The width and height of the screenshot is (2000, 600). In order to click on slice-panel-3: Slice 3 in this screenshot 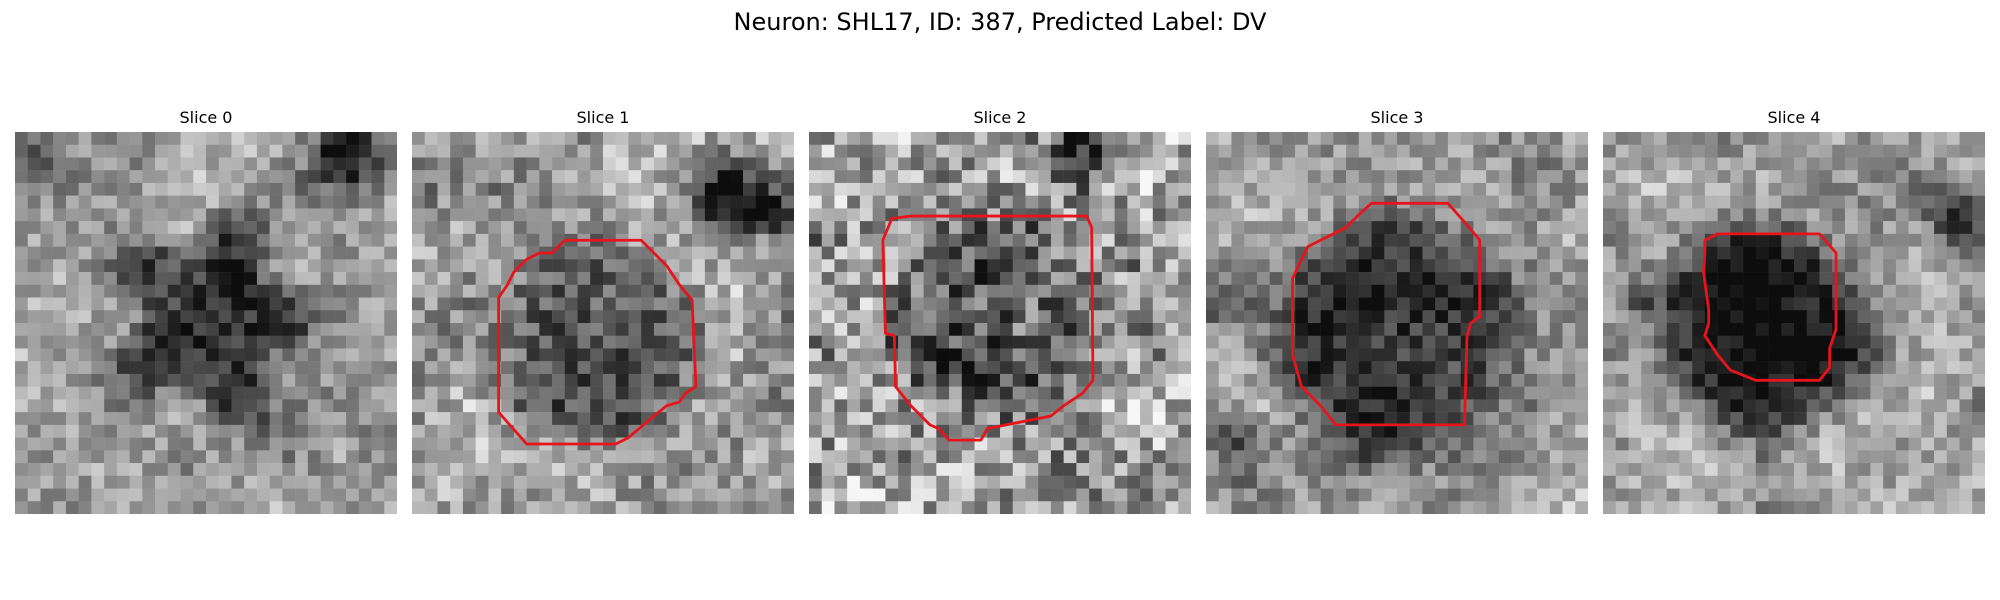, I will do `click(1397, 311)`.